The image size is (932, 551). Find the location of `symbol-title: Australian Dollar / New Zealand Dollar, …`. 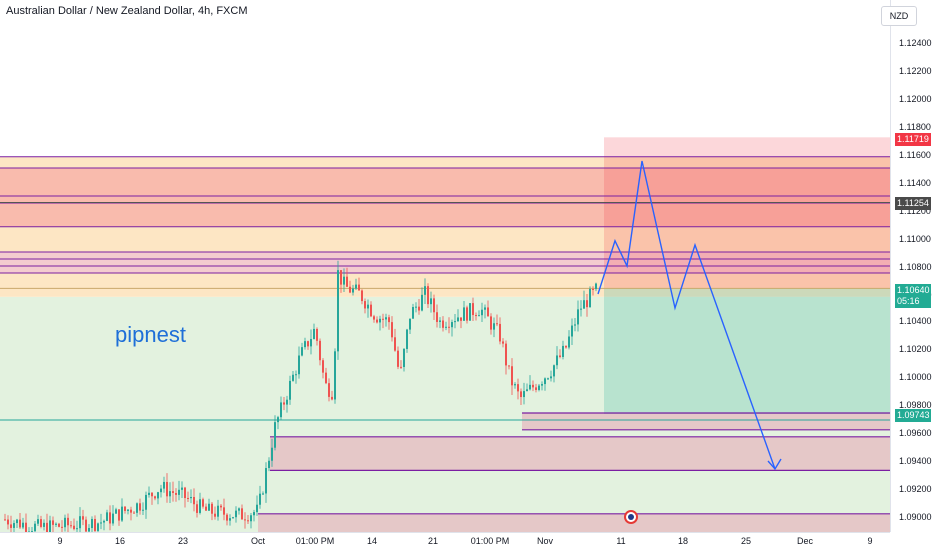

symbol-title: Australian Dollar / New Zealand Dollar, … is located at coordinates (126, 11).